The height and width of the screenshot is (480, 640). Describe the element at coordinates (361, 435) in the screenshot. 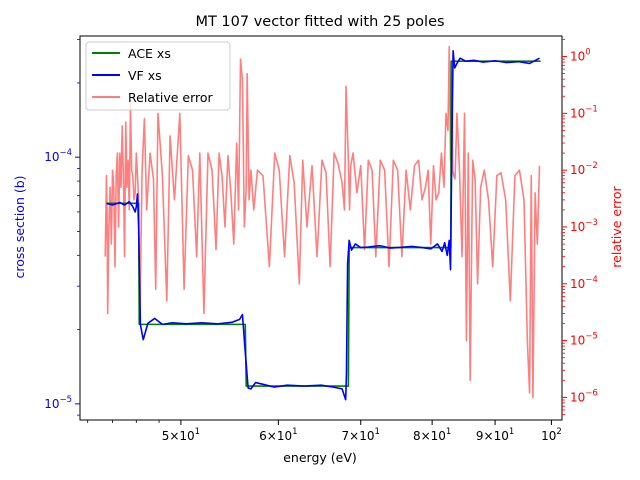

I see `x-tick-label-2: 7×101` at that location.